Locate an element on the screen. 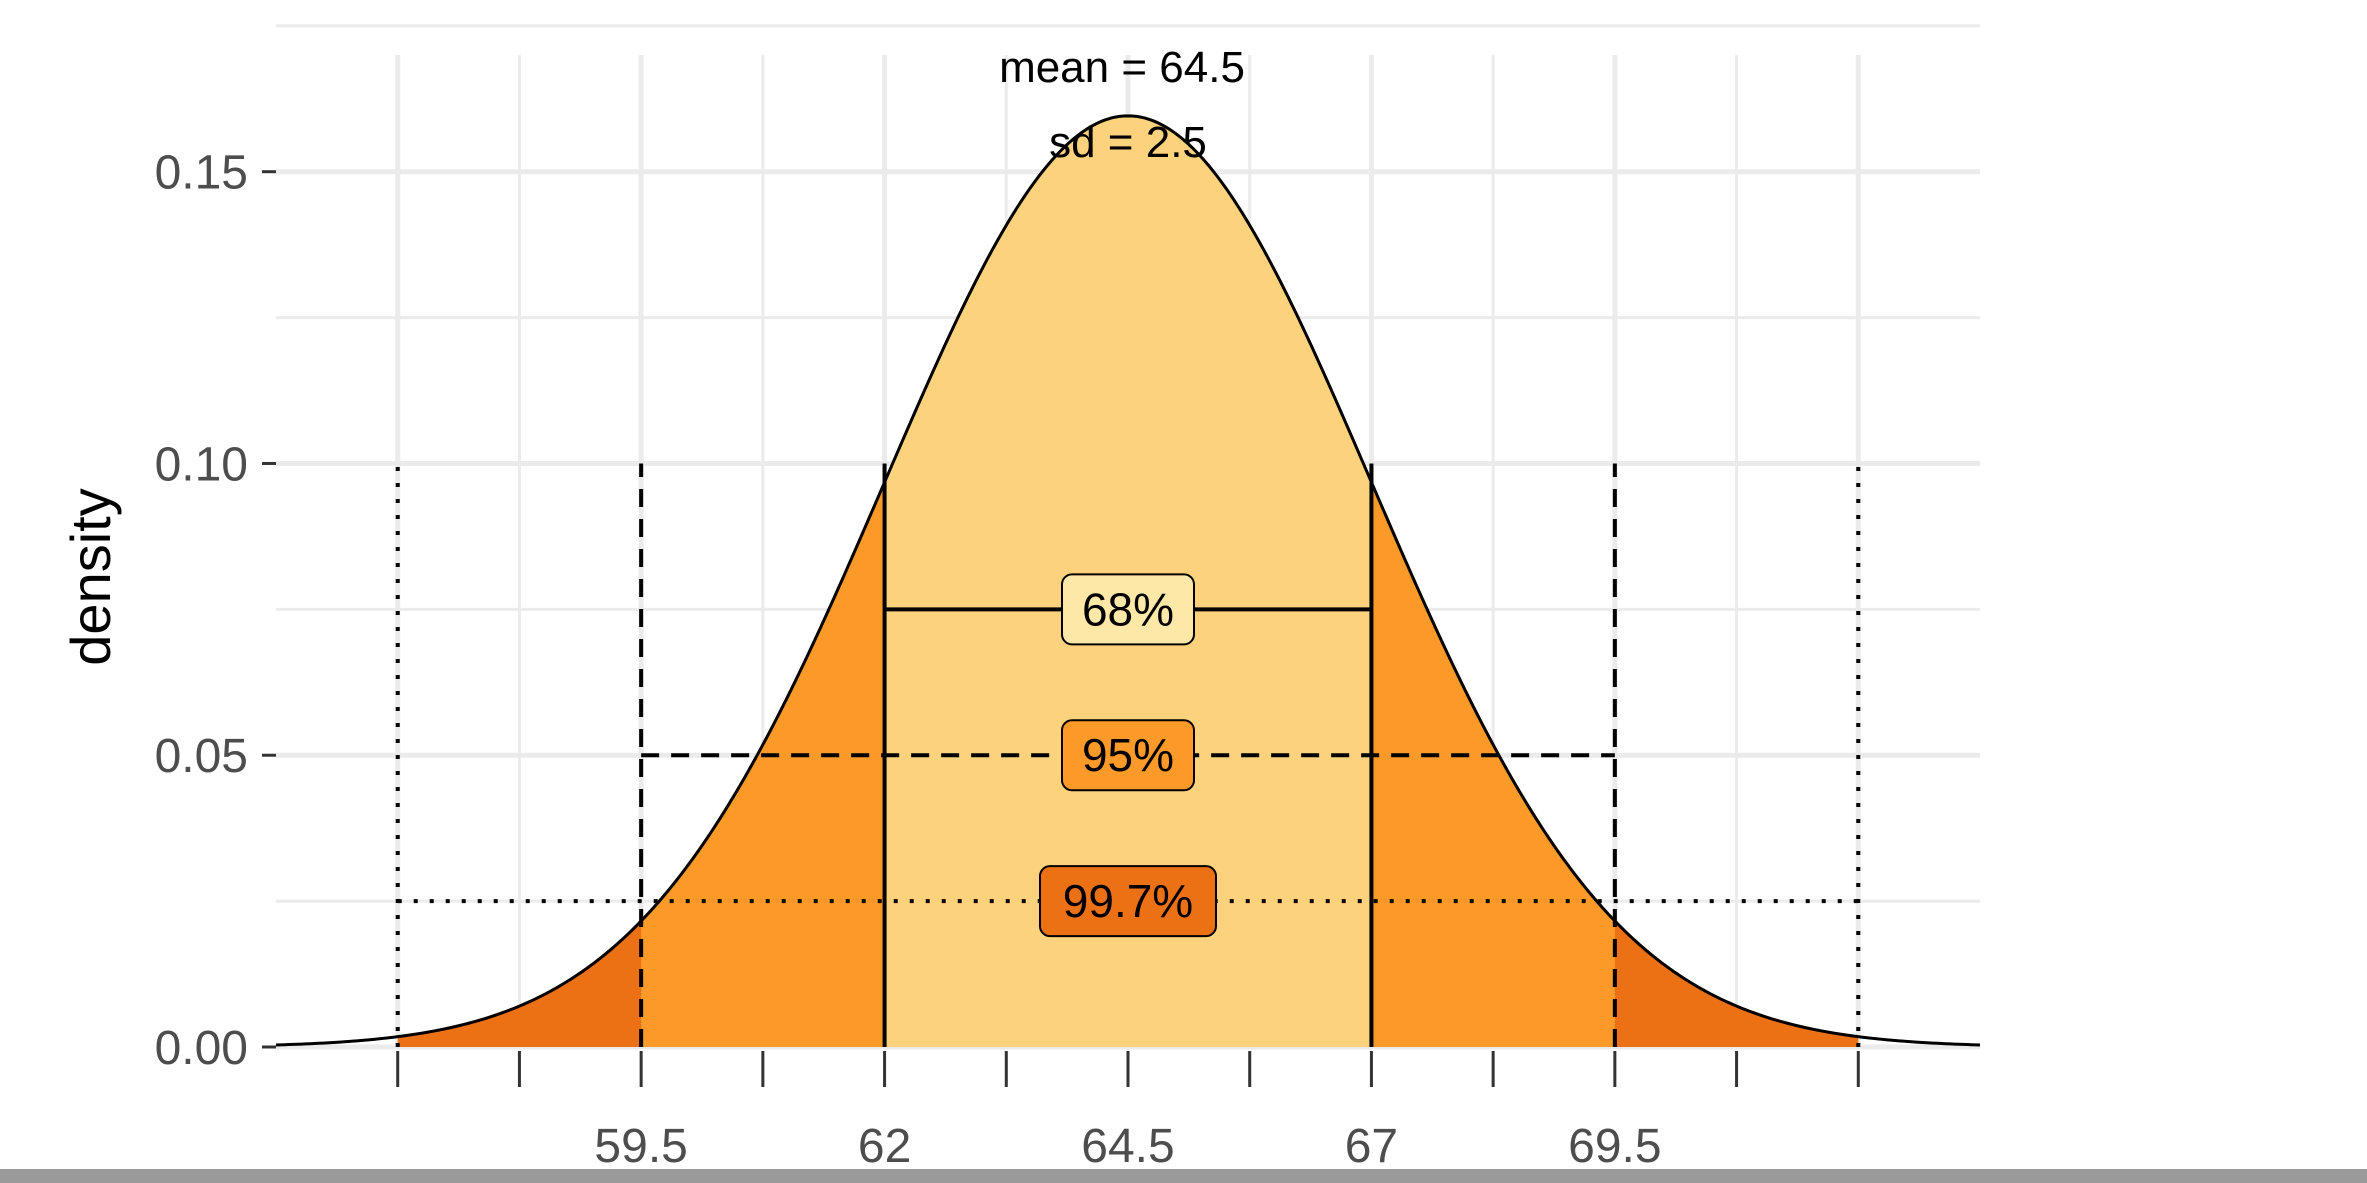 This screenshot has height=1183, width=2367. y-tick-label: 0.05 is located at coordinates (201, 756).